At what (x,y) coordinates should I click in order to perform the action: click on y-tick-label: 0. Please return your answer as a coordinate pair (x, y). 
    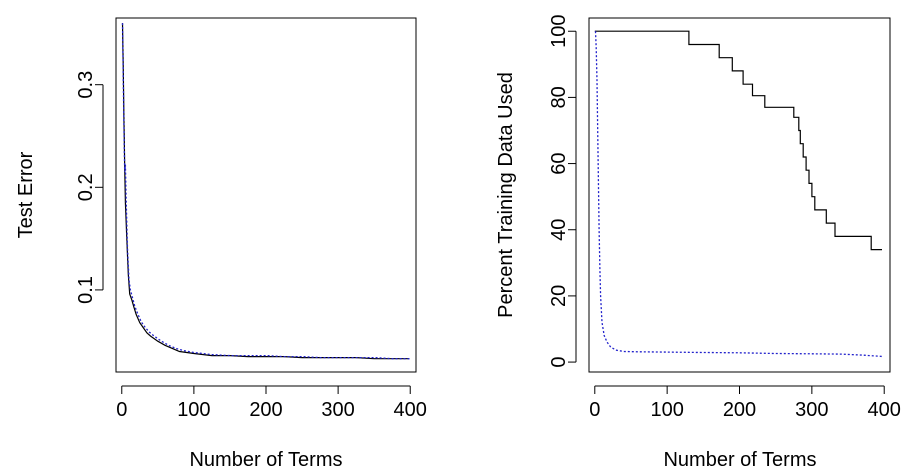
    Looking at the image, I should click on (559, 362).